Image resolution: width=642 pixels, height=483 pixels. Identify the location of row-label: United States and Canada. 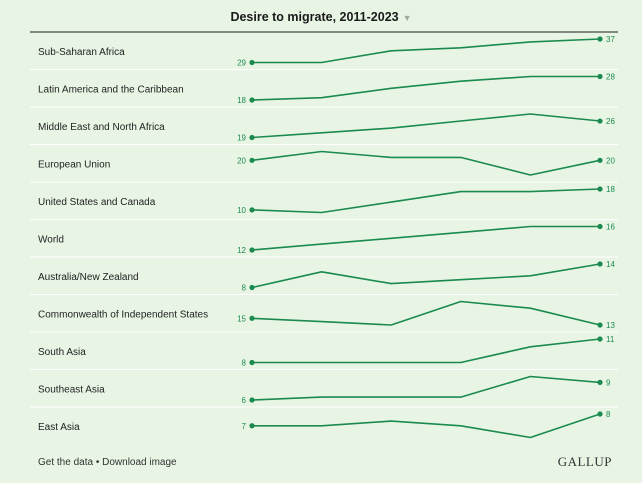
(97, 202).